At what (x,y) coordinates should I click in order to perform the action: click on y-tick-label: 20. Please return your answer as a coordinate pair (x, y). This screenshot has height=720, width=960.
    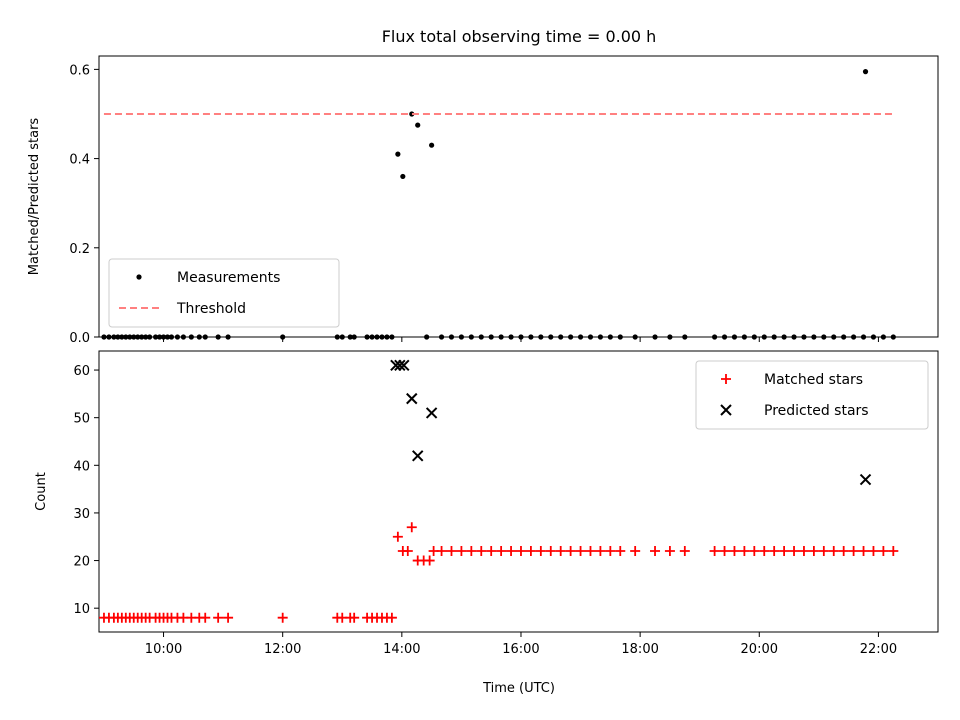
    Looking at the image, I should click on (81, 562).